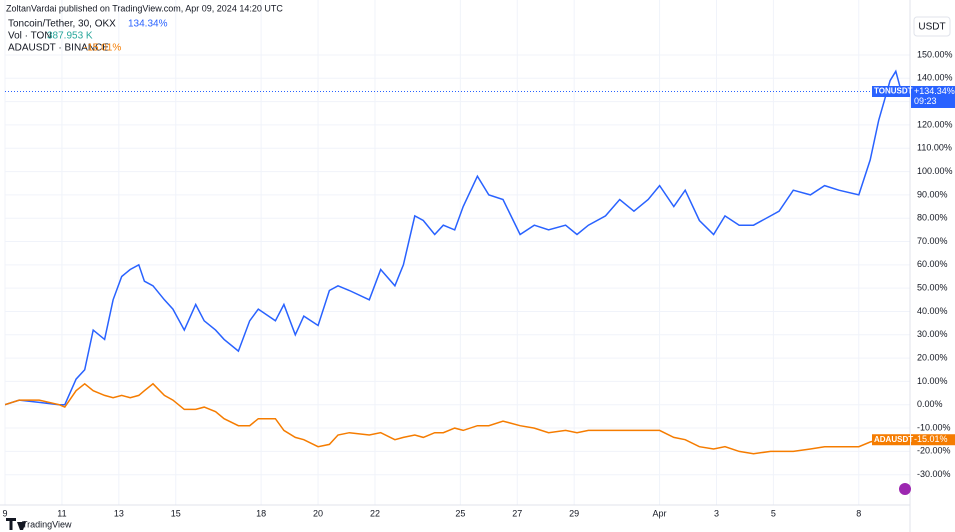 The image size is (955, 532). What do you see at coordinates (934, 474) in the screenshot?
I see `y-tick-label: -30.00%` at bounding box center [934, 474].